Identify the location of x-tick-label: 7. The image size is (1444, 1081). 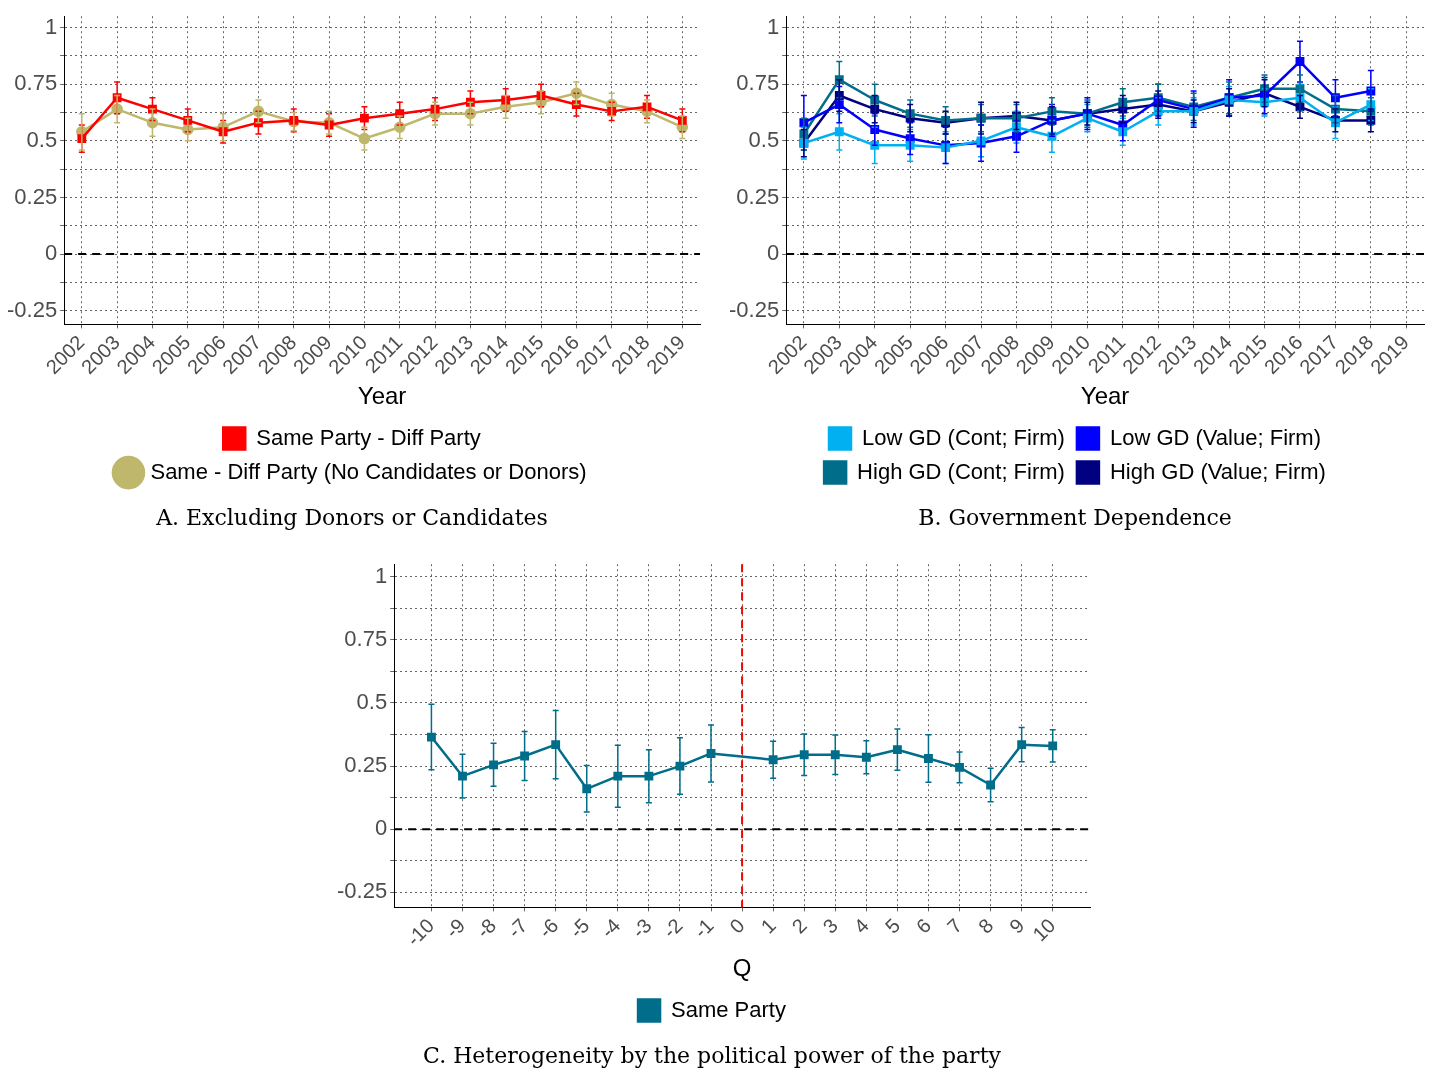
(954, 926).